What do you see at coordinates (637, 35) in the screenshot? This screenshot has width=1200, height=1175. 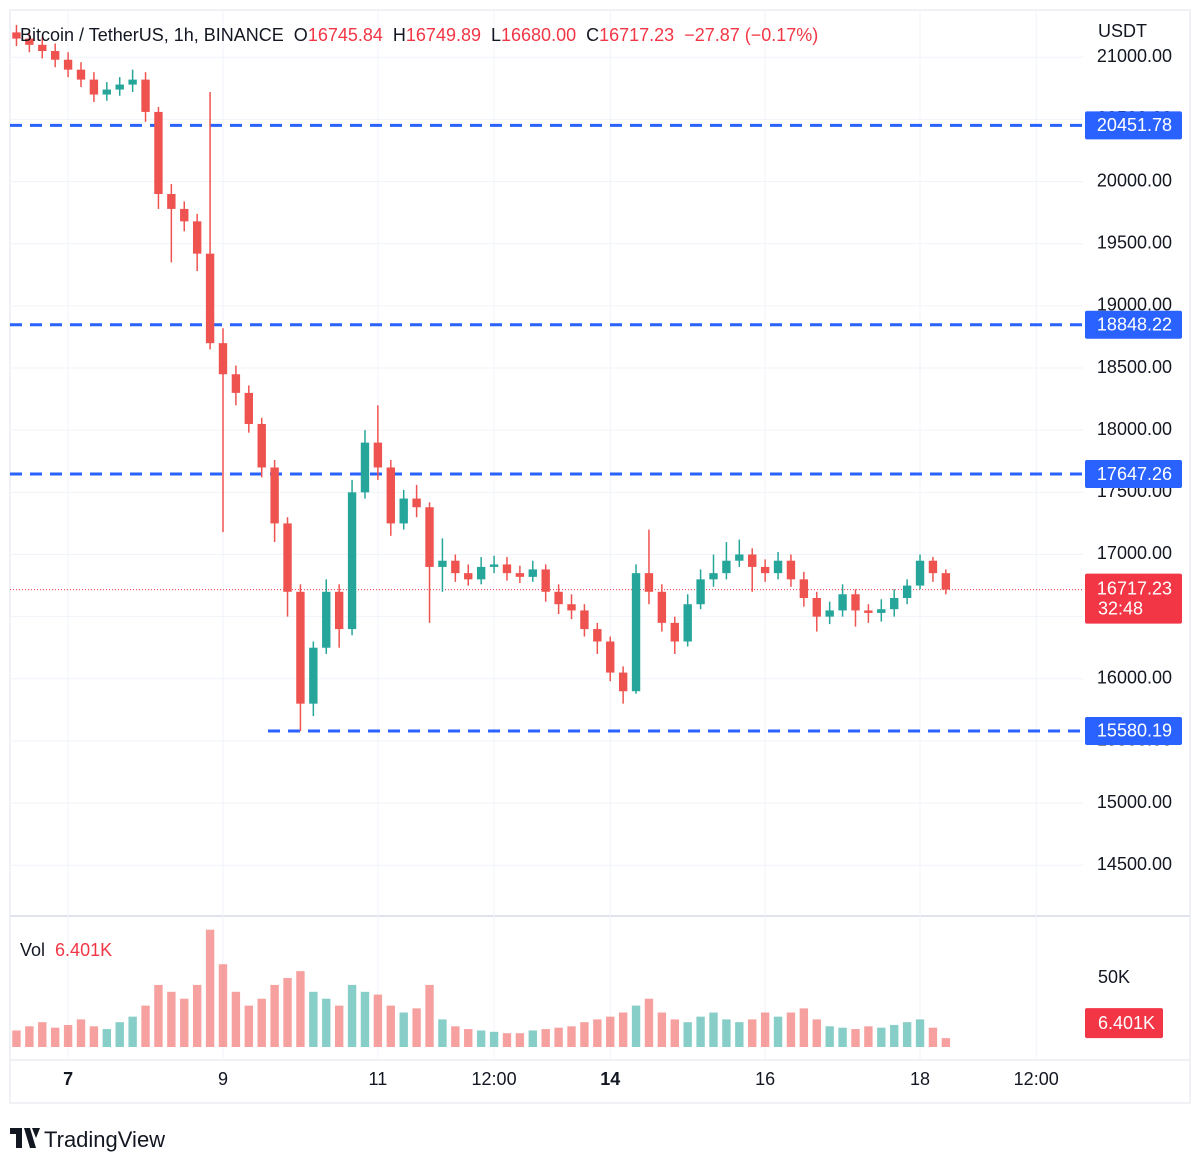 I see `close: 16717.23` at bounding box center [637, 35].